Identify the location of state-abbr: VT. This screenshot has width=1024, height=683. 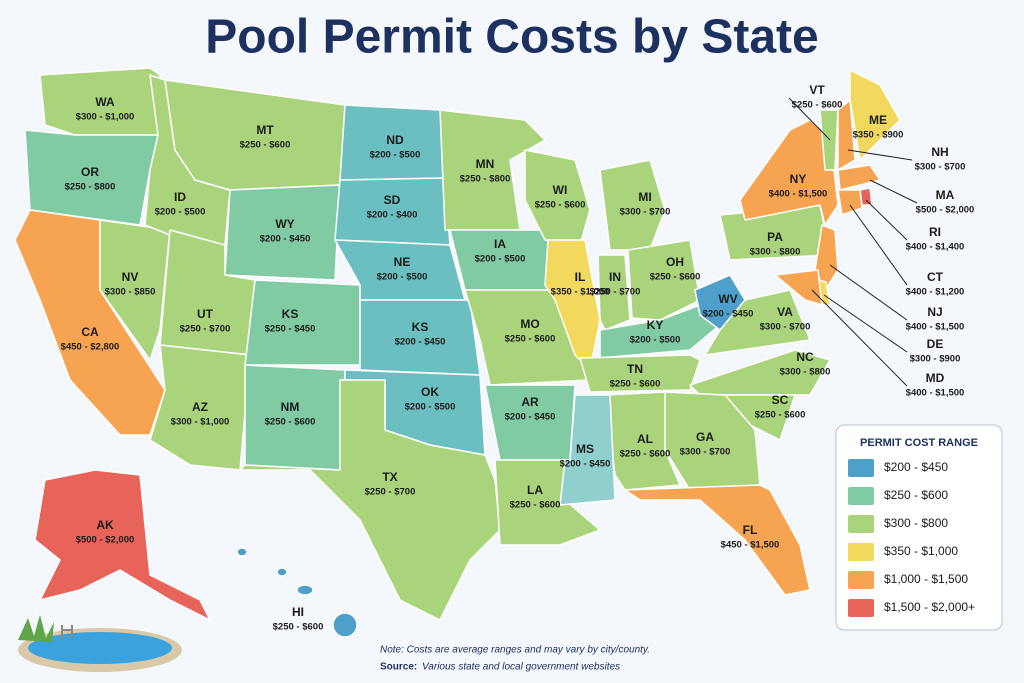
(817, 90).